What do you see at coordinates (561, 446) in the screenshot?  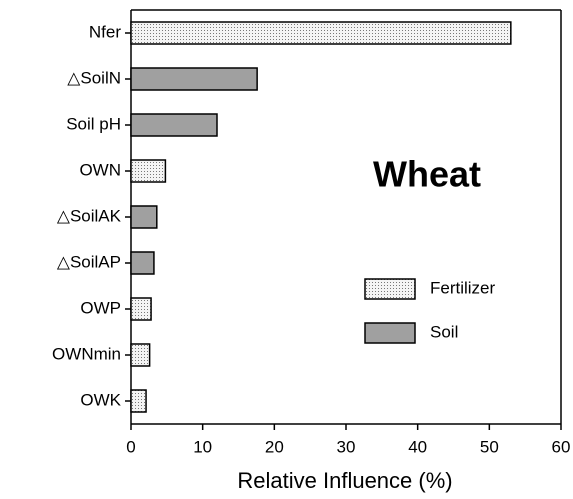 I see `x-tick-label: 60` at bounding box center [561, 446].